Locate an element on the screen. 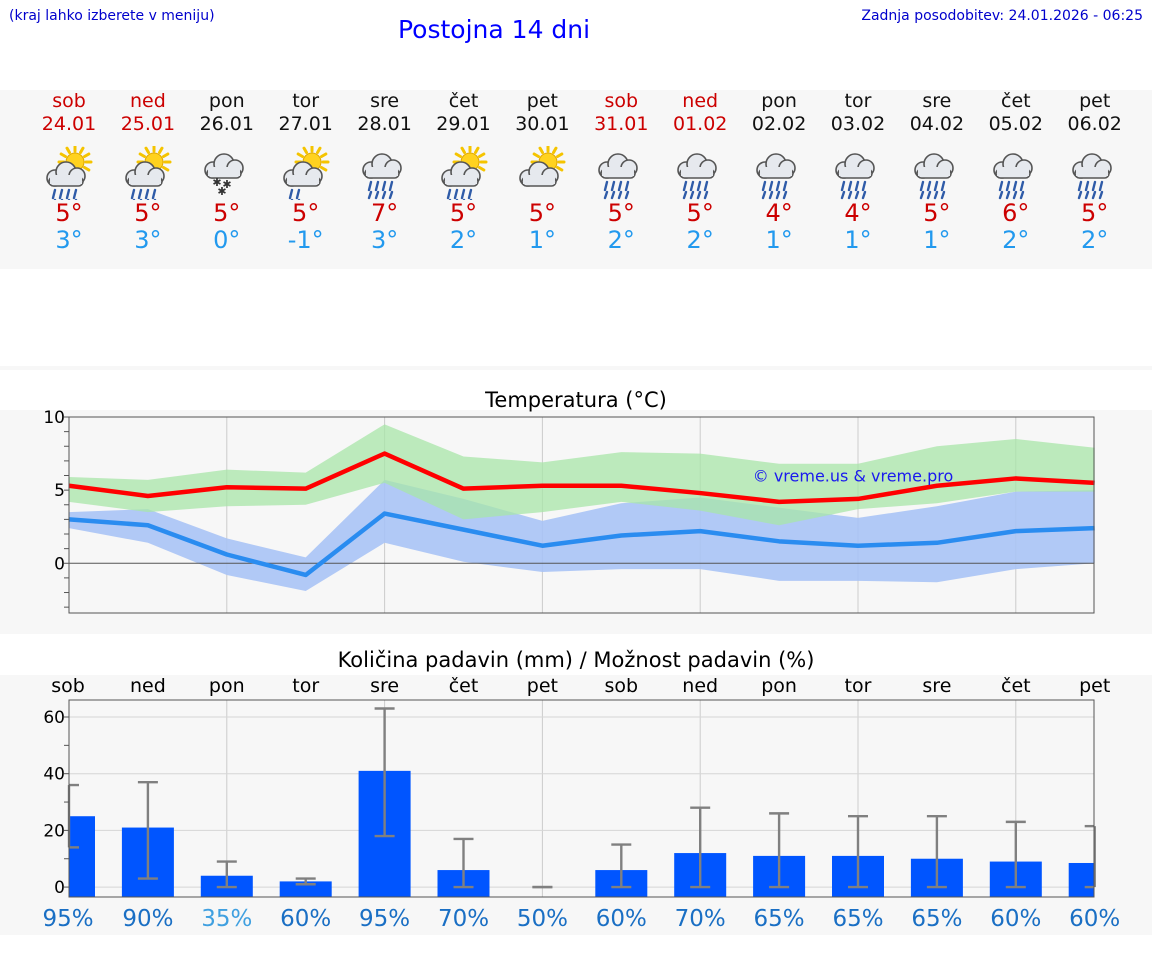 The image size is (1152, 975). precip-probability: 70% is located at coordinates (463, 919).